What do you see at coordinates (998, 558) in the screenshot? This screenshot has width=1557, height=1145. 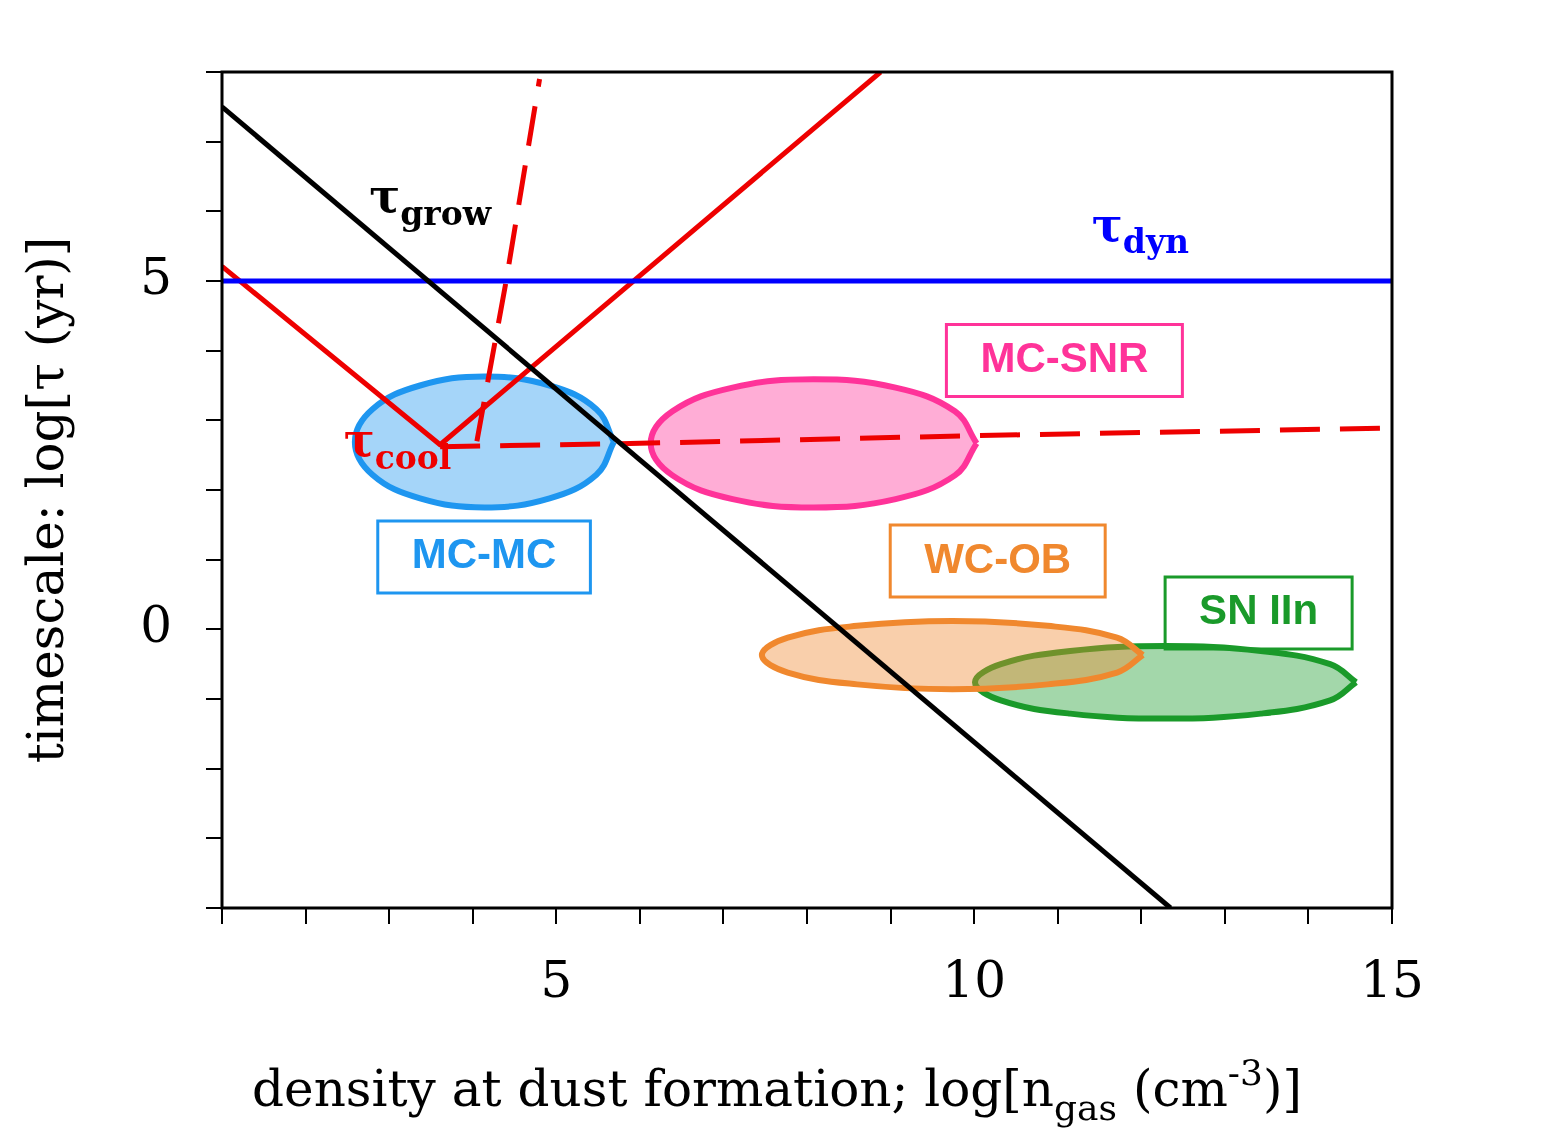 I see `series-label: WC-OB` at bounding box center [998, 558].